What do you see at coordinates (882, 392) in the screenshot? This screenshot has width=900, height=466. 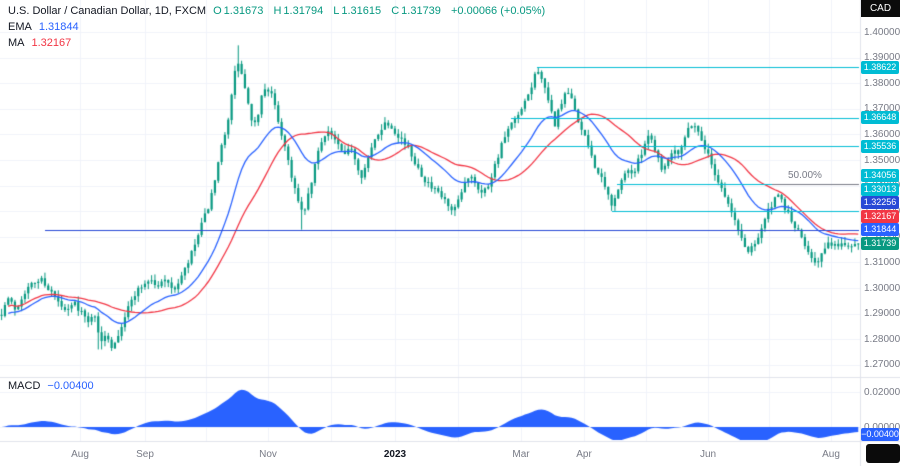 I see `macd-tick-label: 0.02000` at bounding box center [882, 392].